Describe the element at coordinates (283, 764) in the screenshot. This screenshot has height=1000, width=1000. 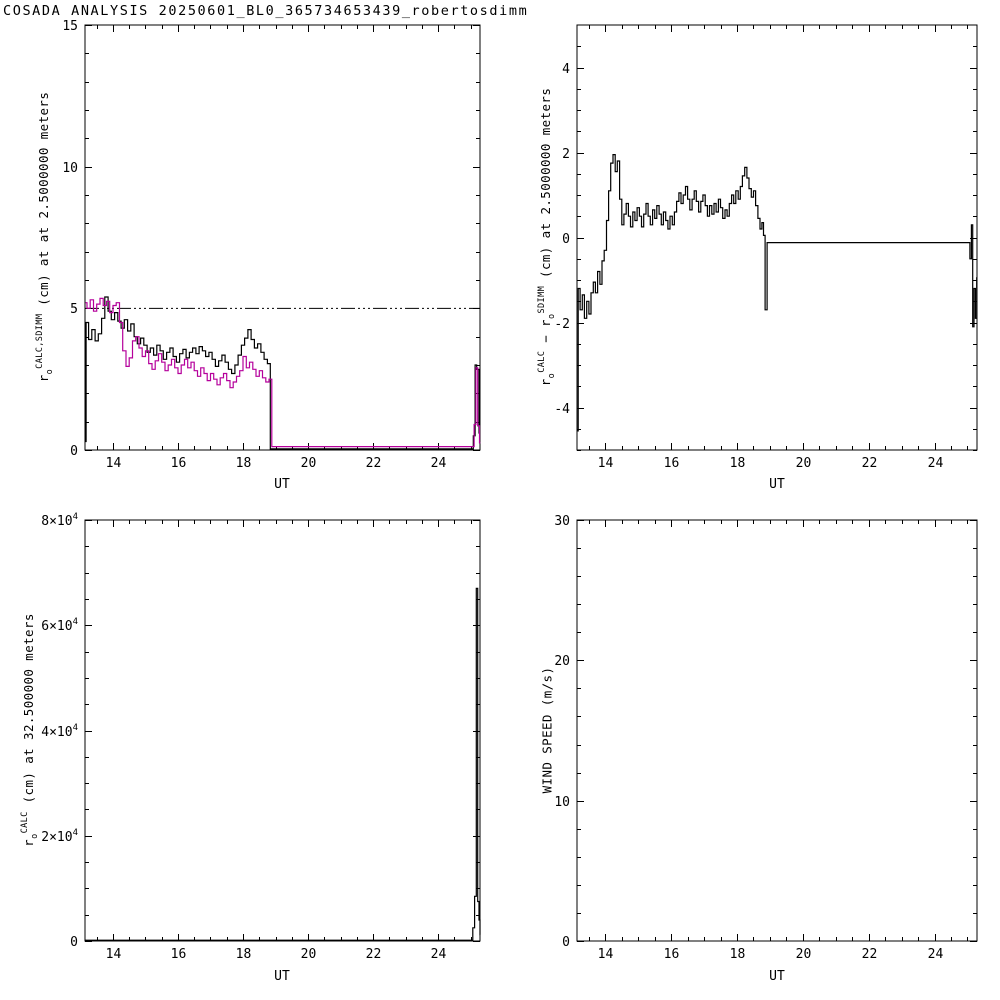
I see `series-r0_calc_32.5m` at that location.